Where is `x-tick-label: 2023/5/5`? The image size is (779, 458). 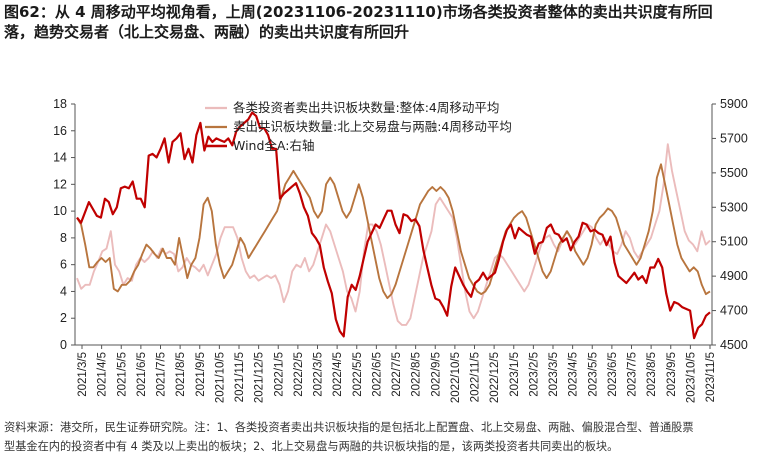 x-tick-label: 2023/5/5 is located at coordinates (593, 374).